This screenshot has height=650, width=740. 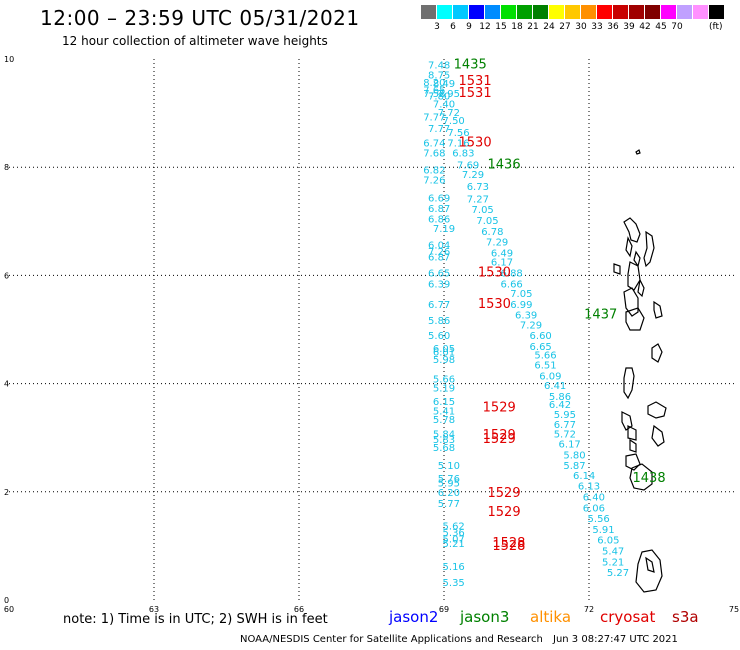 What do you see at coordinates (449, 479) in the screenshot?
I see `wave-height-value: 5.76` at bounding box center [449, 479].